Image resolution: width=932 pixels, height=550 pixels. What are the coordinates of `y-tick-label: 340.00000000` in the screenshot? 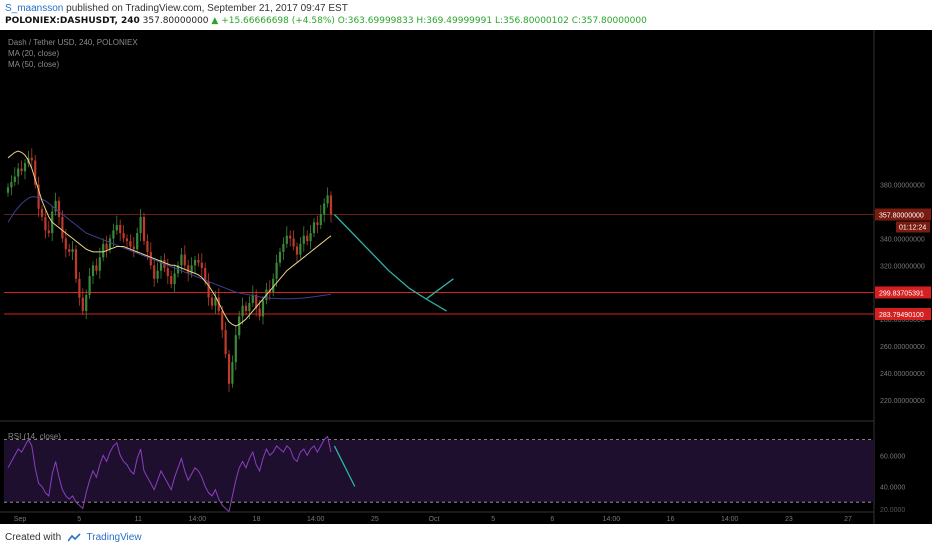 It's located at (902, 239).